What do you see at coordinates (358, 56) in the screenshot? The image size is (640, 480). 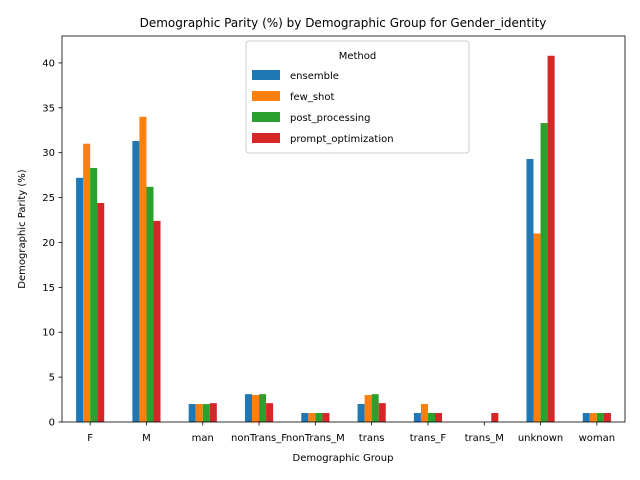 I see `legend-title: Method` at bounding box center [358, 56].